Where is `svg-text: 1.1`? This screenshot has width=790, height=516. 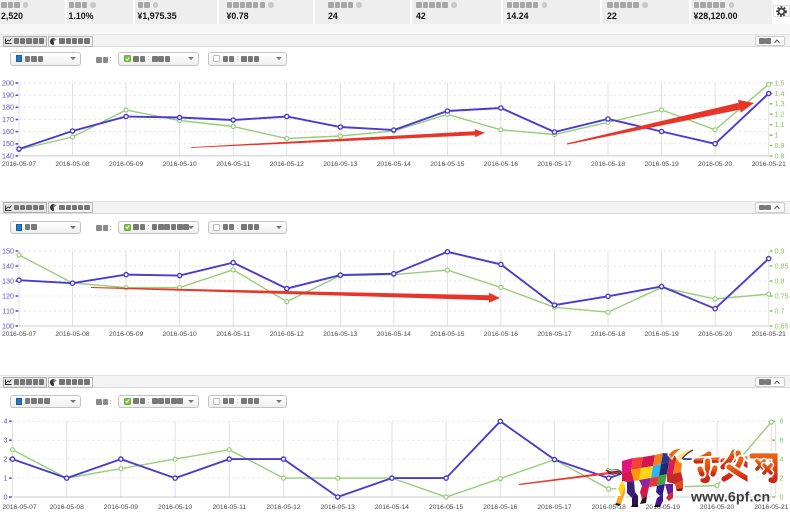 svg-text: 1.1 is located at coordinates (780, 124).